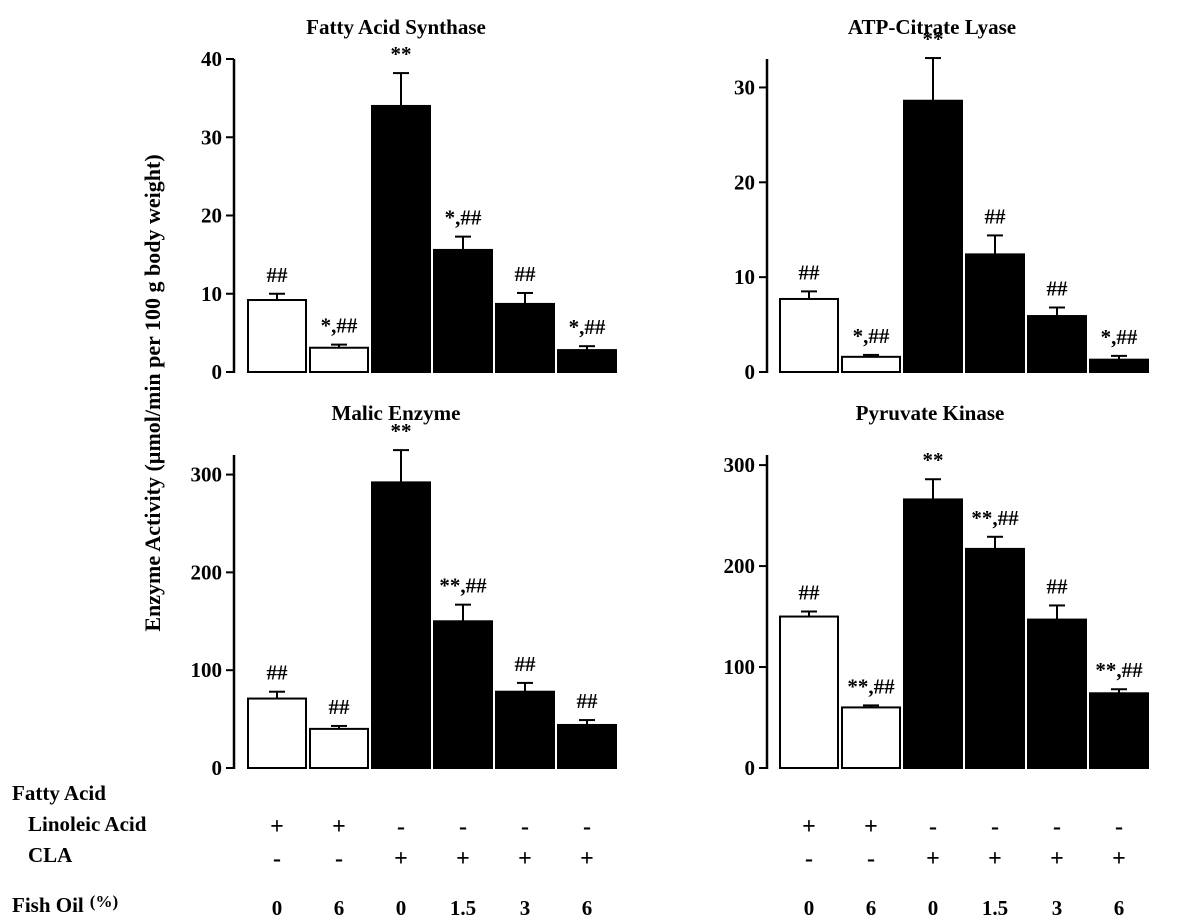 The width and height of the screenshot is (1192, 922). I want to click on chart-title: ATP-Citrate Lyase, so click(932, 27).